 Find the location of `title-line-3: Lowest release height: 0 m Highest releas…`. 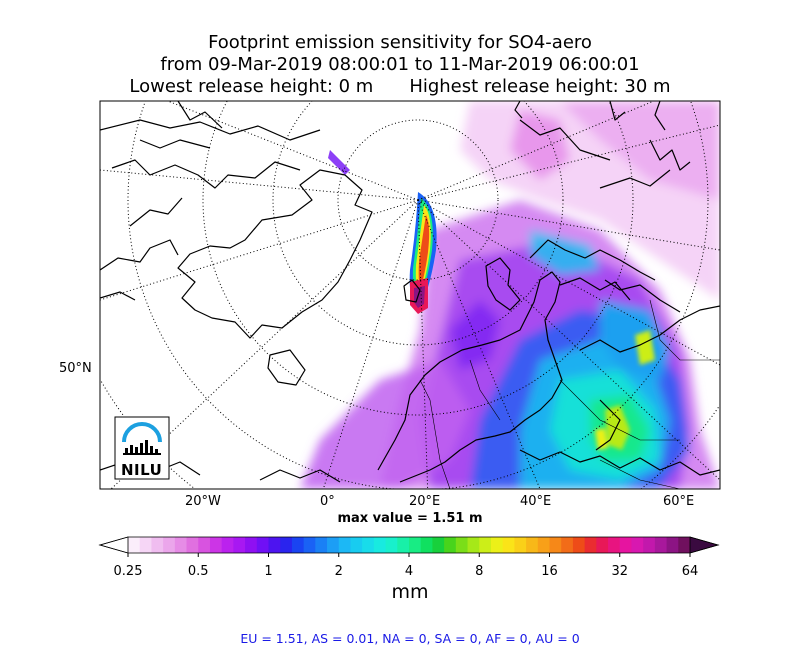

title-line-3: Lowest release height: 0 m Highest releas… is located at coordinates (400, 86).